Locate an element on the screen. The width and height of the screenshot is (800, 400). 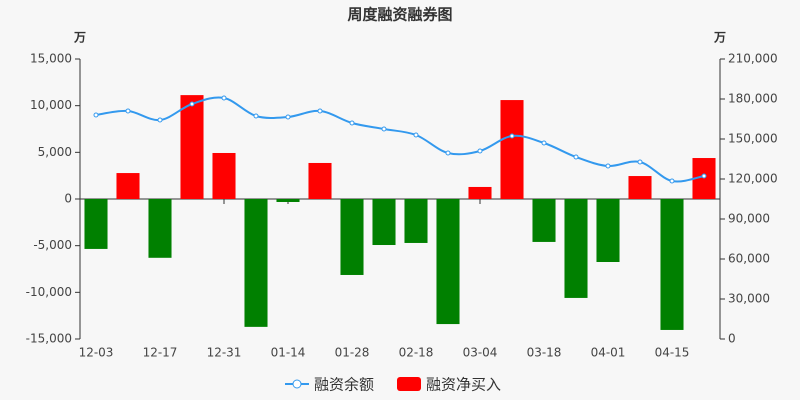
y2-tick-label: 90,000 is located at coordinates (749, 219).